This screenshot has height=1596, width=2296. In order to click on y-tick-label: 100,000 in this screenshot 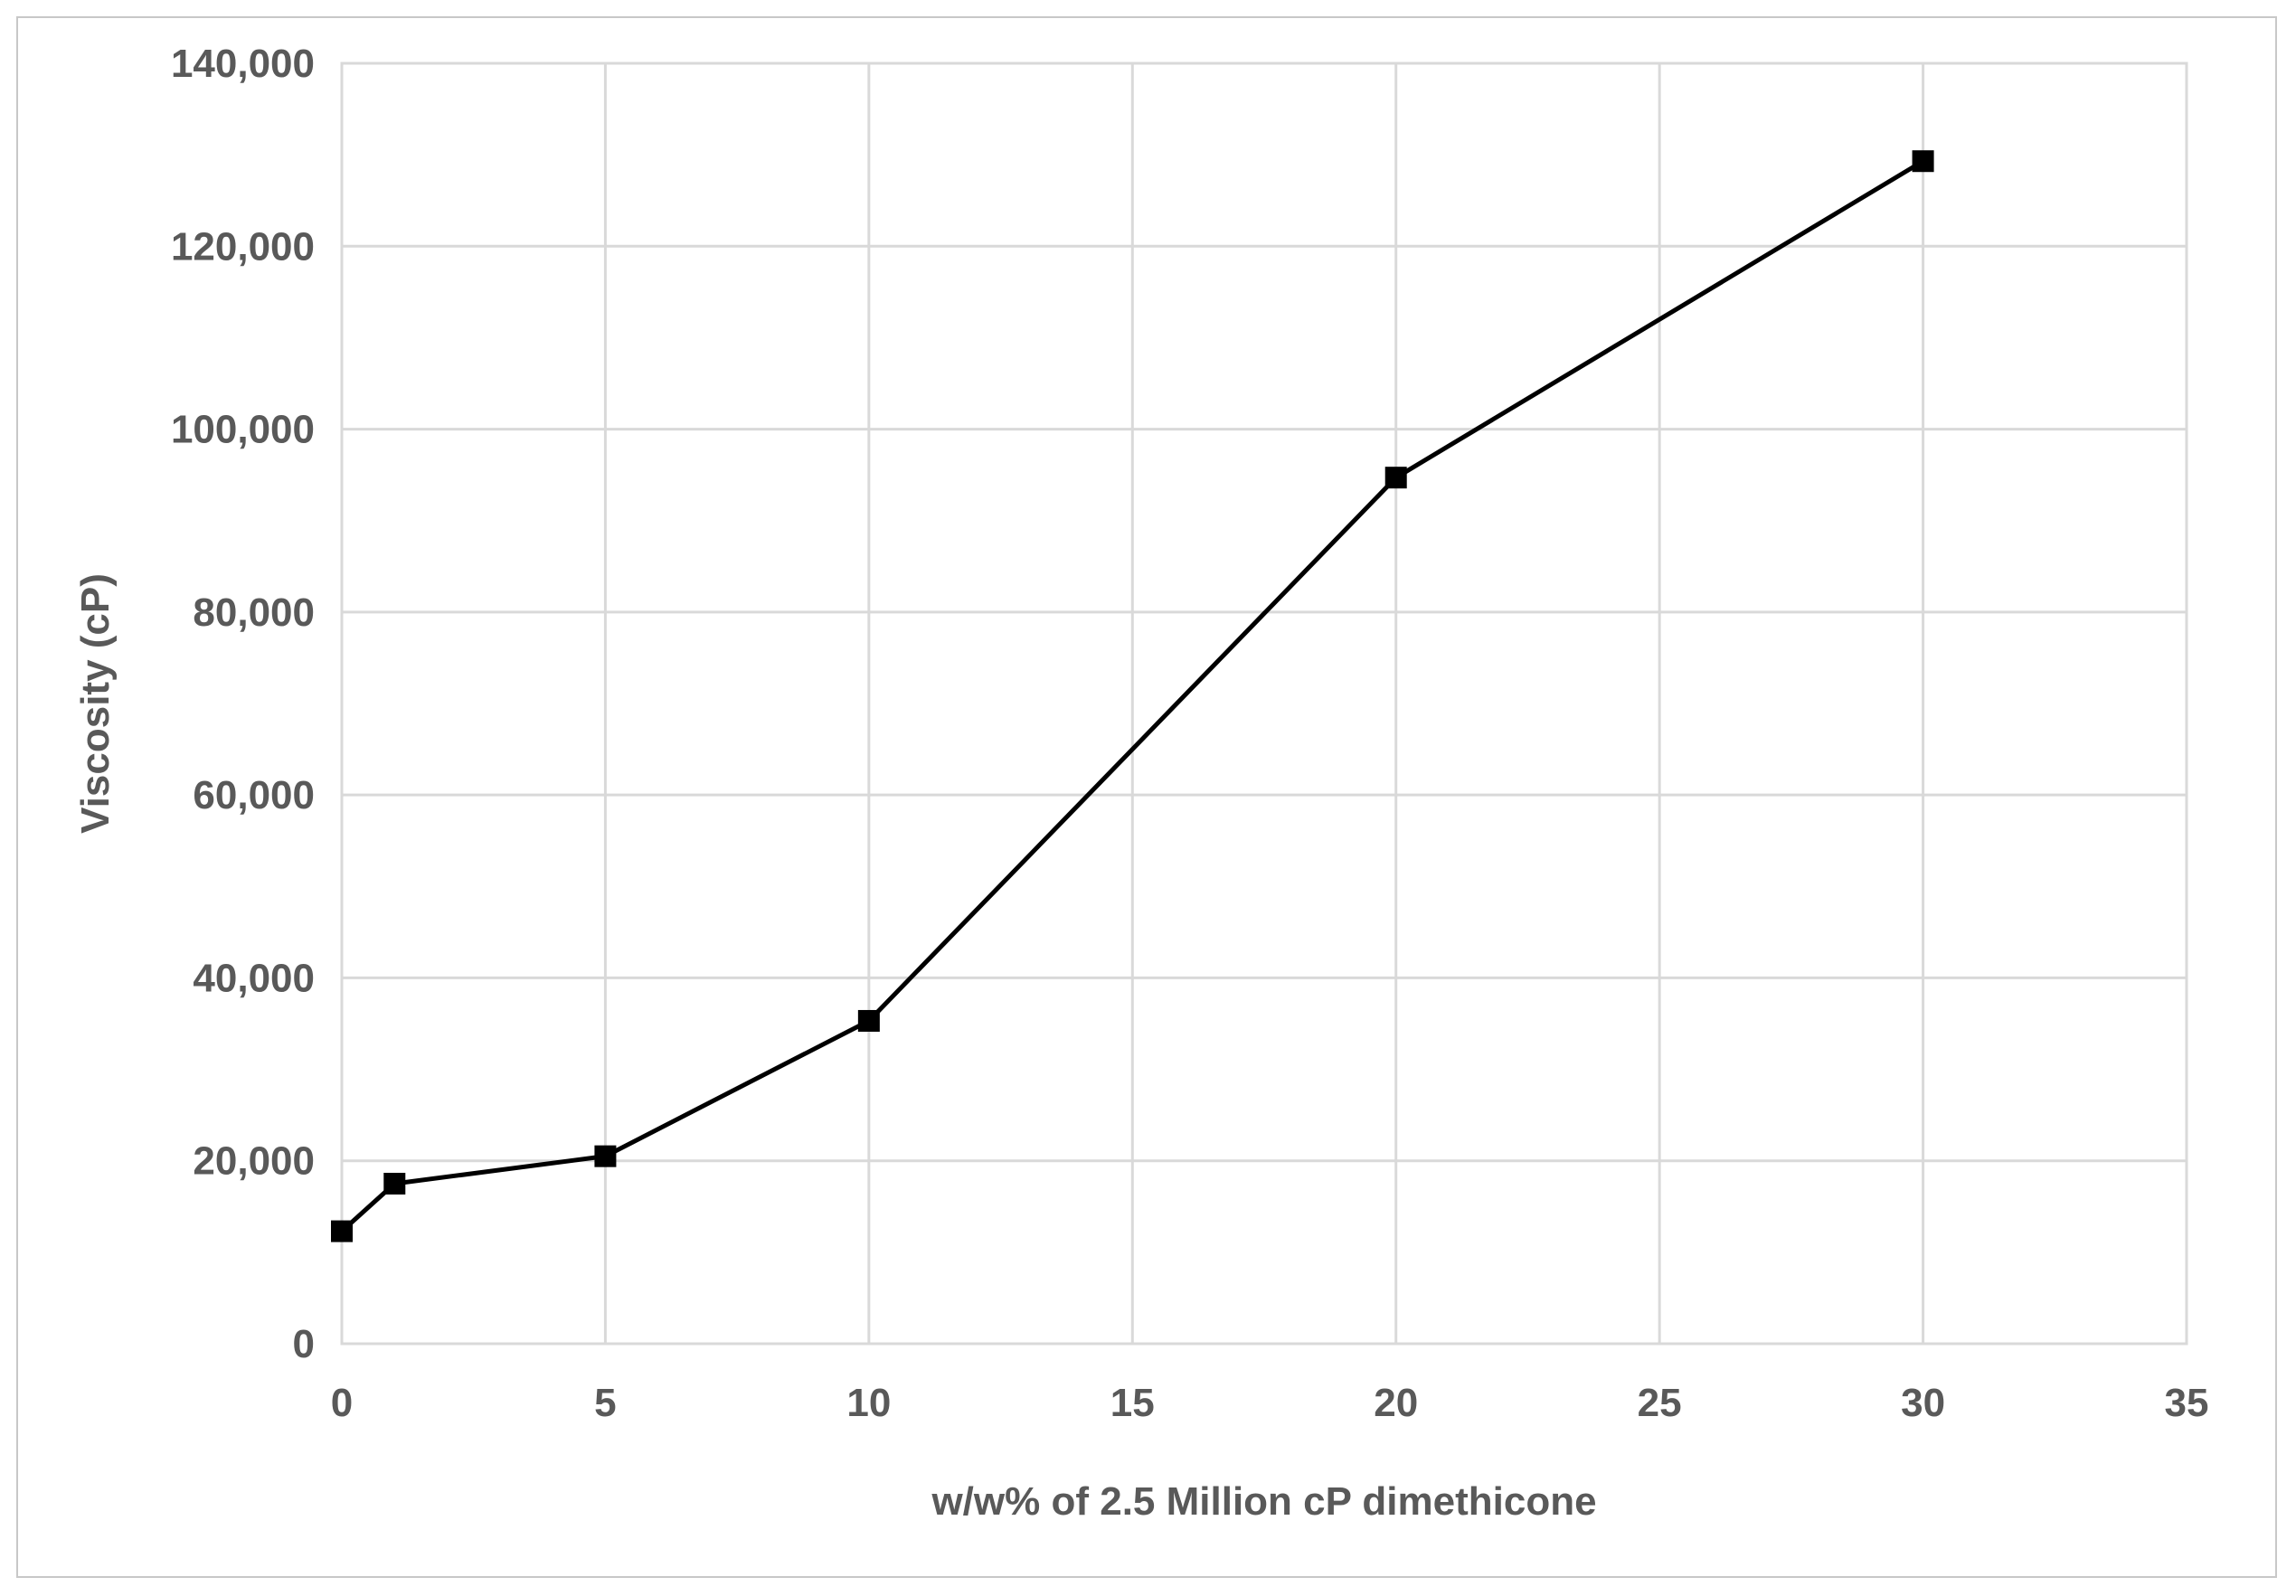, I will do `click(243, 430)`.